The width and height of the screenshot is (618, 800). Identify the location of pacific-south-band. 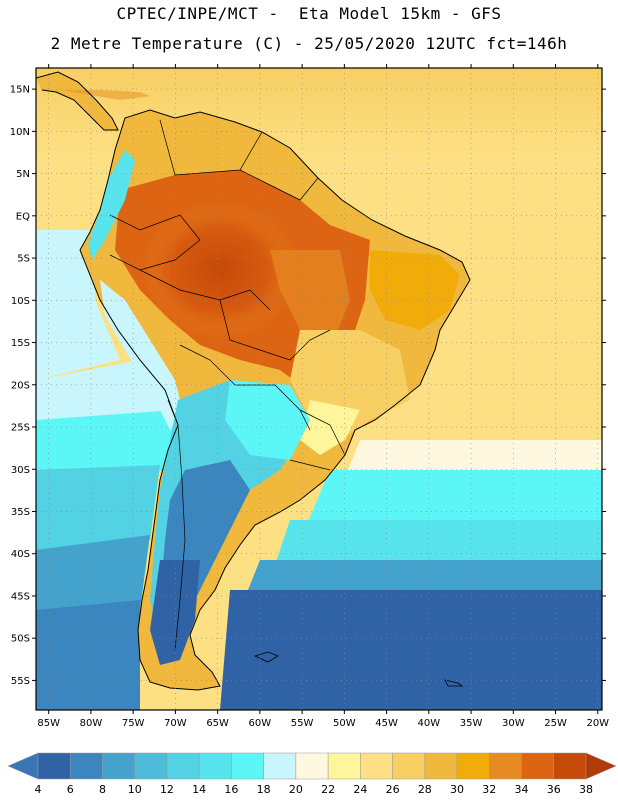
(93, 577).